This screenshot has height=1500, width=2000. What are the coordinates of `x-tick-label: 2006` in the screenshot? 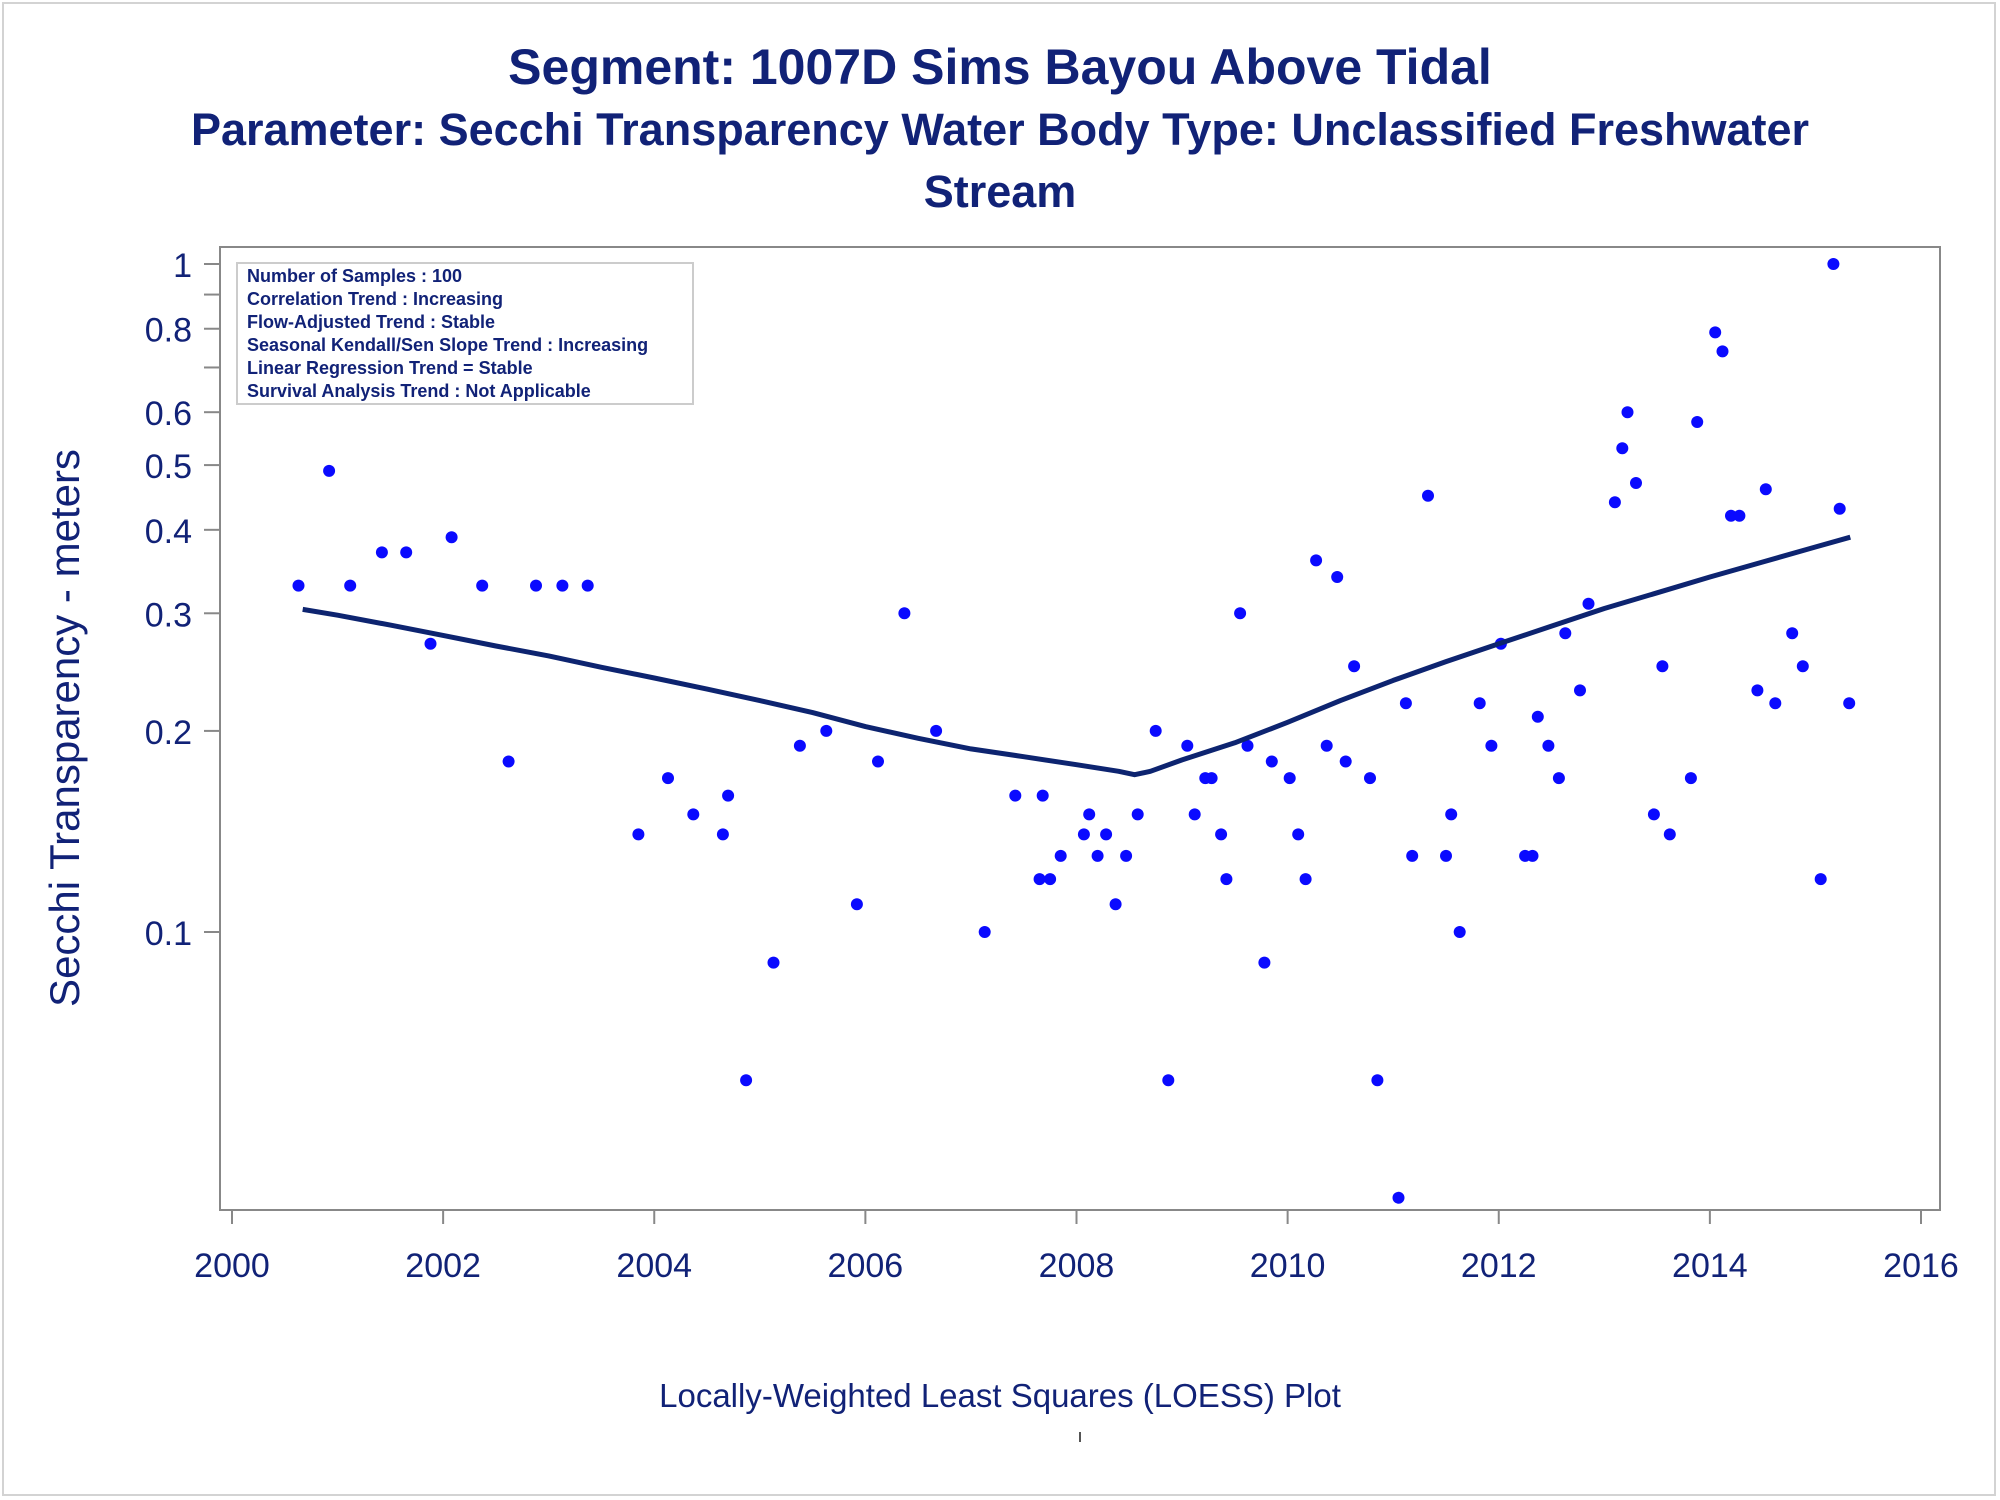 It's located at (866, 1266).